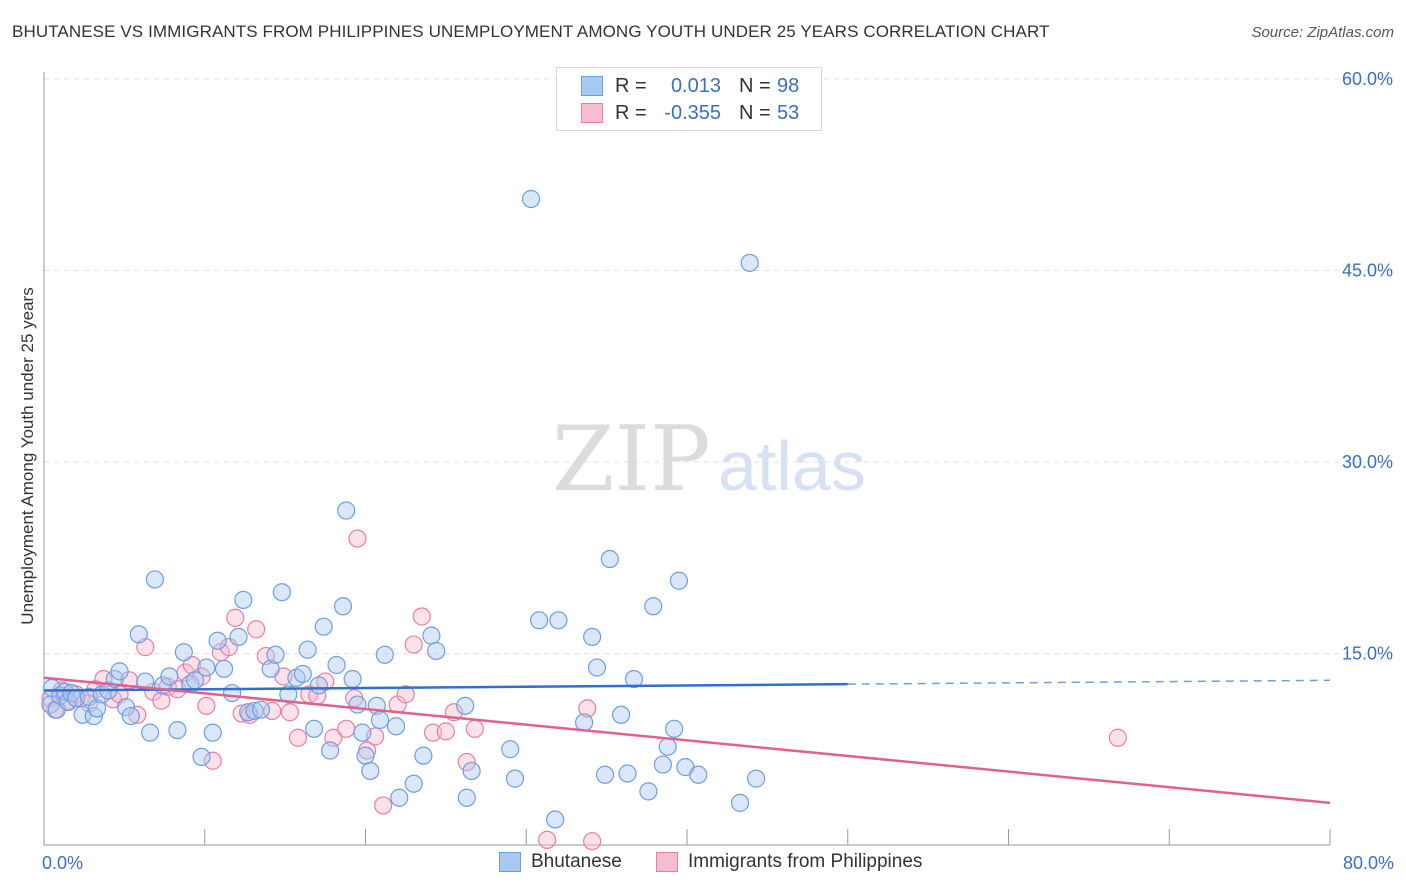 This screenshot has width=1406, height=892. I want to click on legend-item-bhutanese: Bhutanese, so click(560, 862).